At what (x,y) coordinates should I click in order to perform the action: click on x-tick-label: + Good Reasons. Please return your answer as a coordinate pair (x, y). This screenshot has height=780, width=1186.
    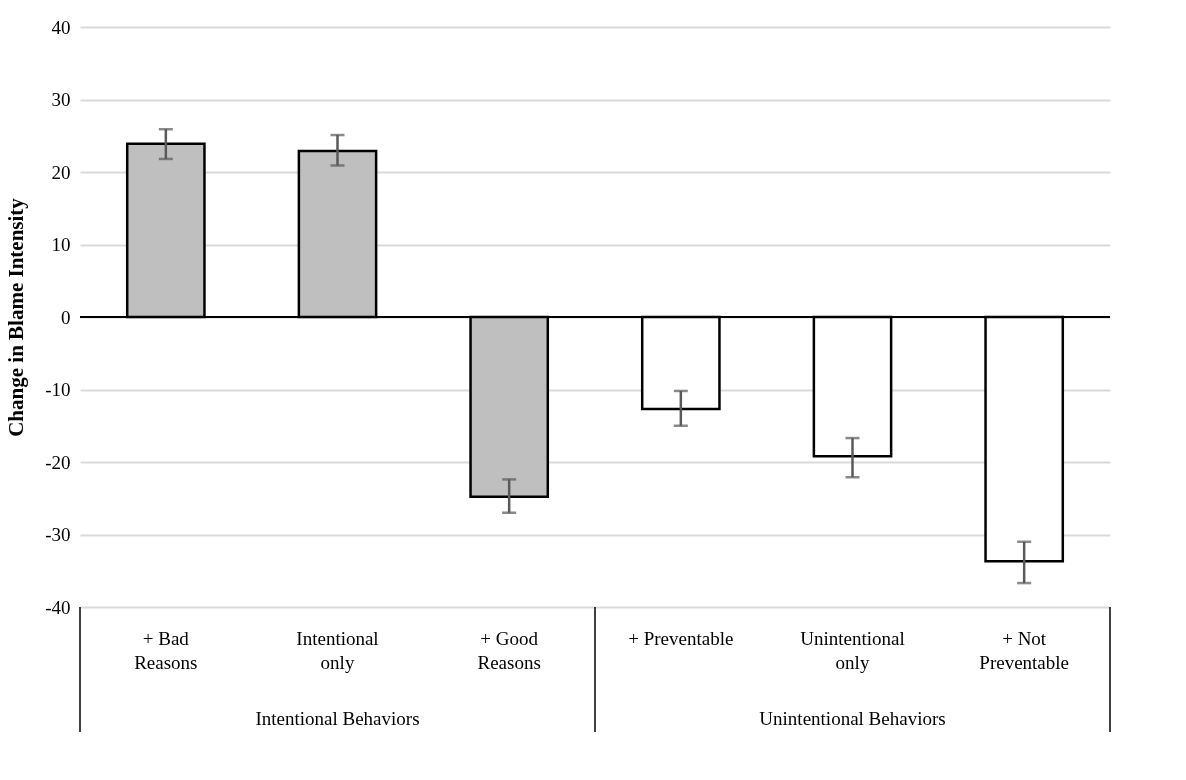
    Looking at the image, I should click on (509, 650).